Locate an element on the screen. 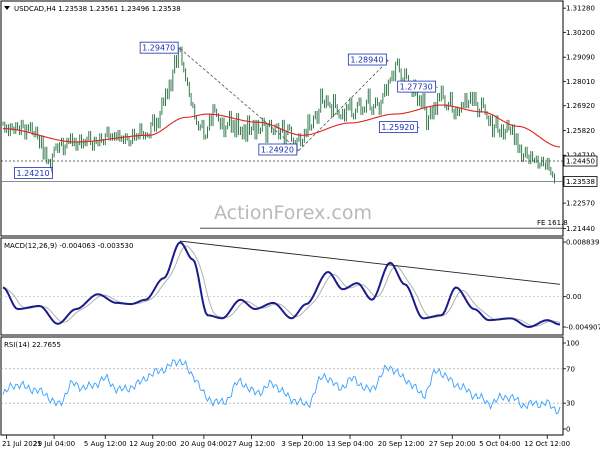 The height and width of the screenshot is (454, 600). x-axis-label: 3 Sep 20:00 is located at coordinates (302, 444).